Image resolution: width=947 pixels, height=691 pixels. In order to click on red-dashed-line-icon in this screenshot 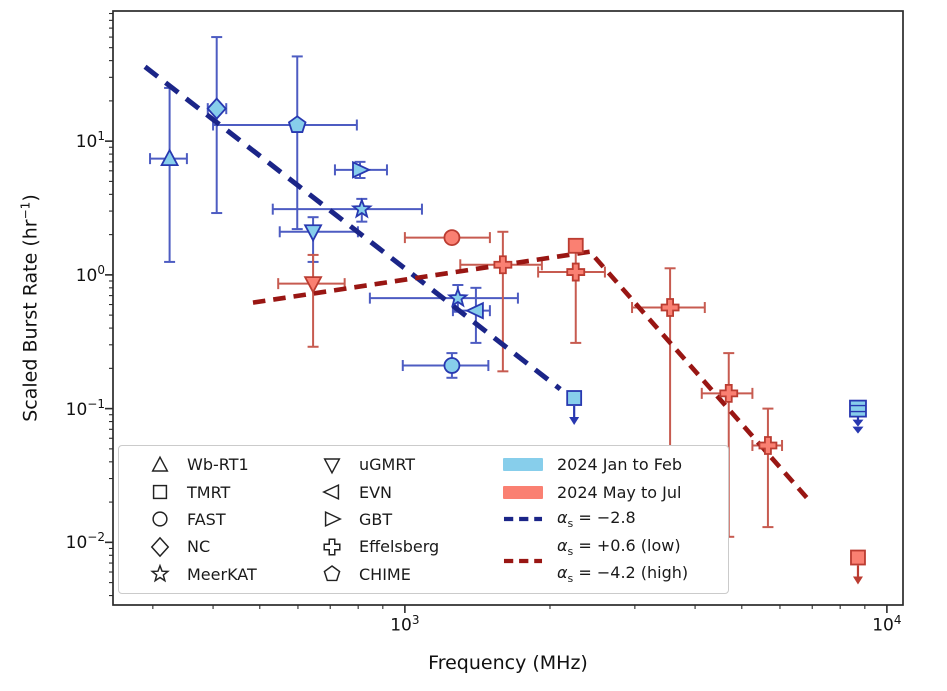, I will do `click(523, 561)`.